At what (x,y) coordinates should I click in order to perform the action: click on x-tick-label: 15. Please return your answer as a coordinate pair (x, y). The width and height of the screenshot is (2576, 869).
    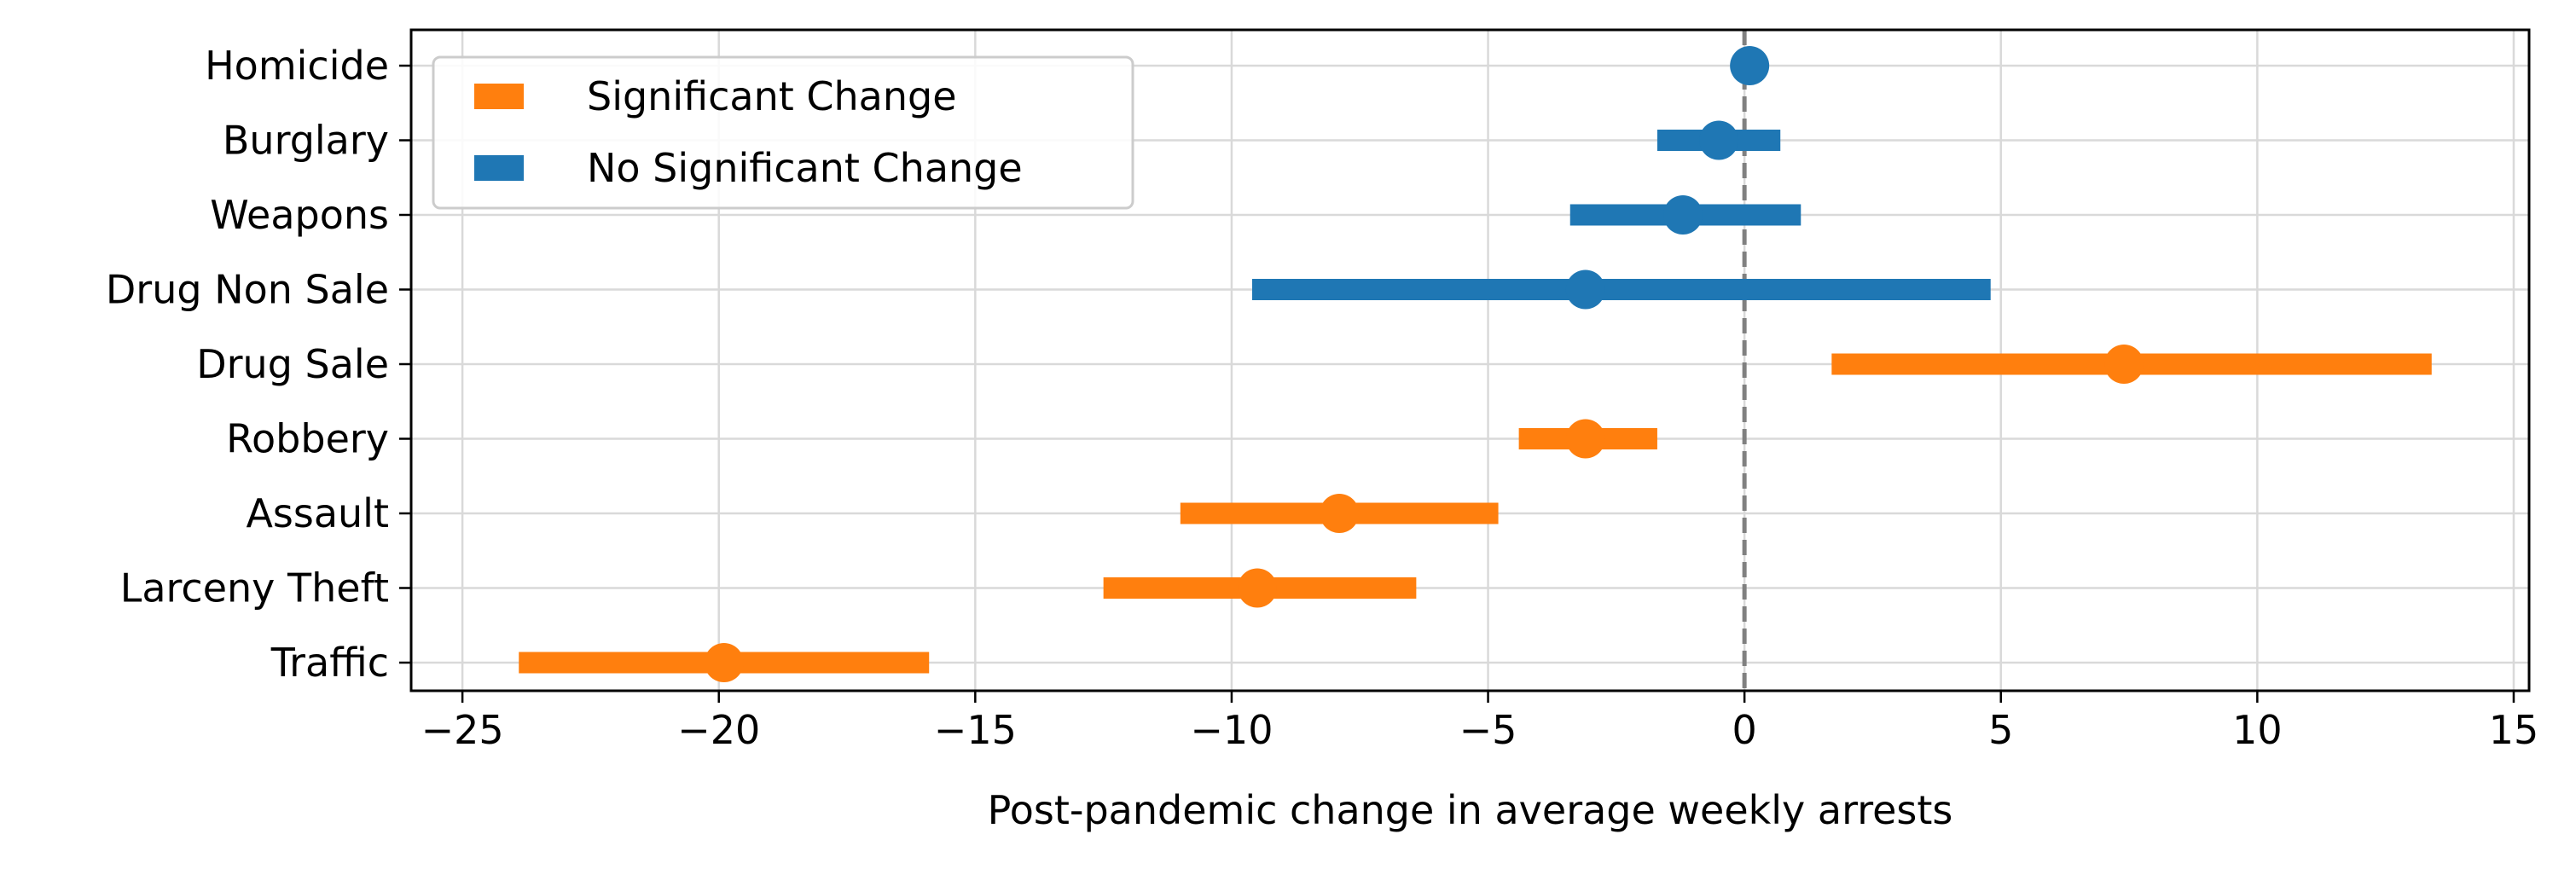
    Looking at the image, I should click on (2514, 730).